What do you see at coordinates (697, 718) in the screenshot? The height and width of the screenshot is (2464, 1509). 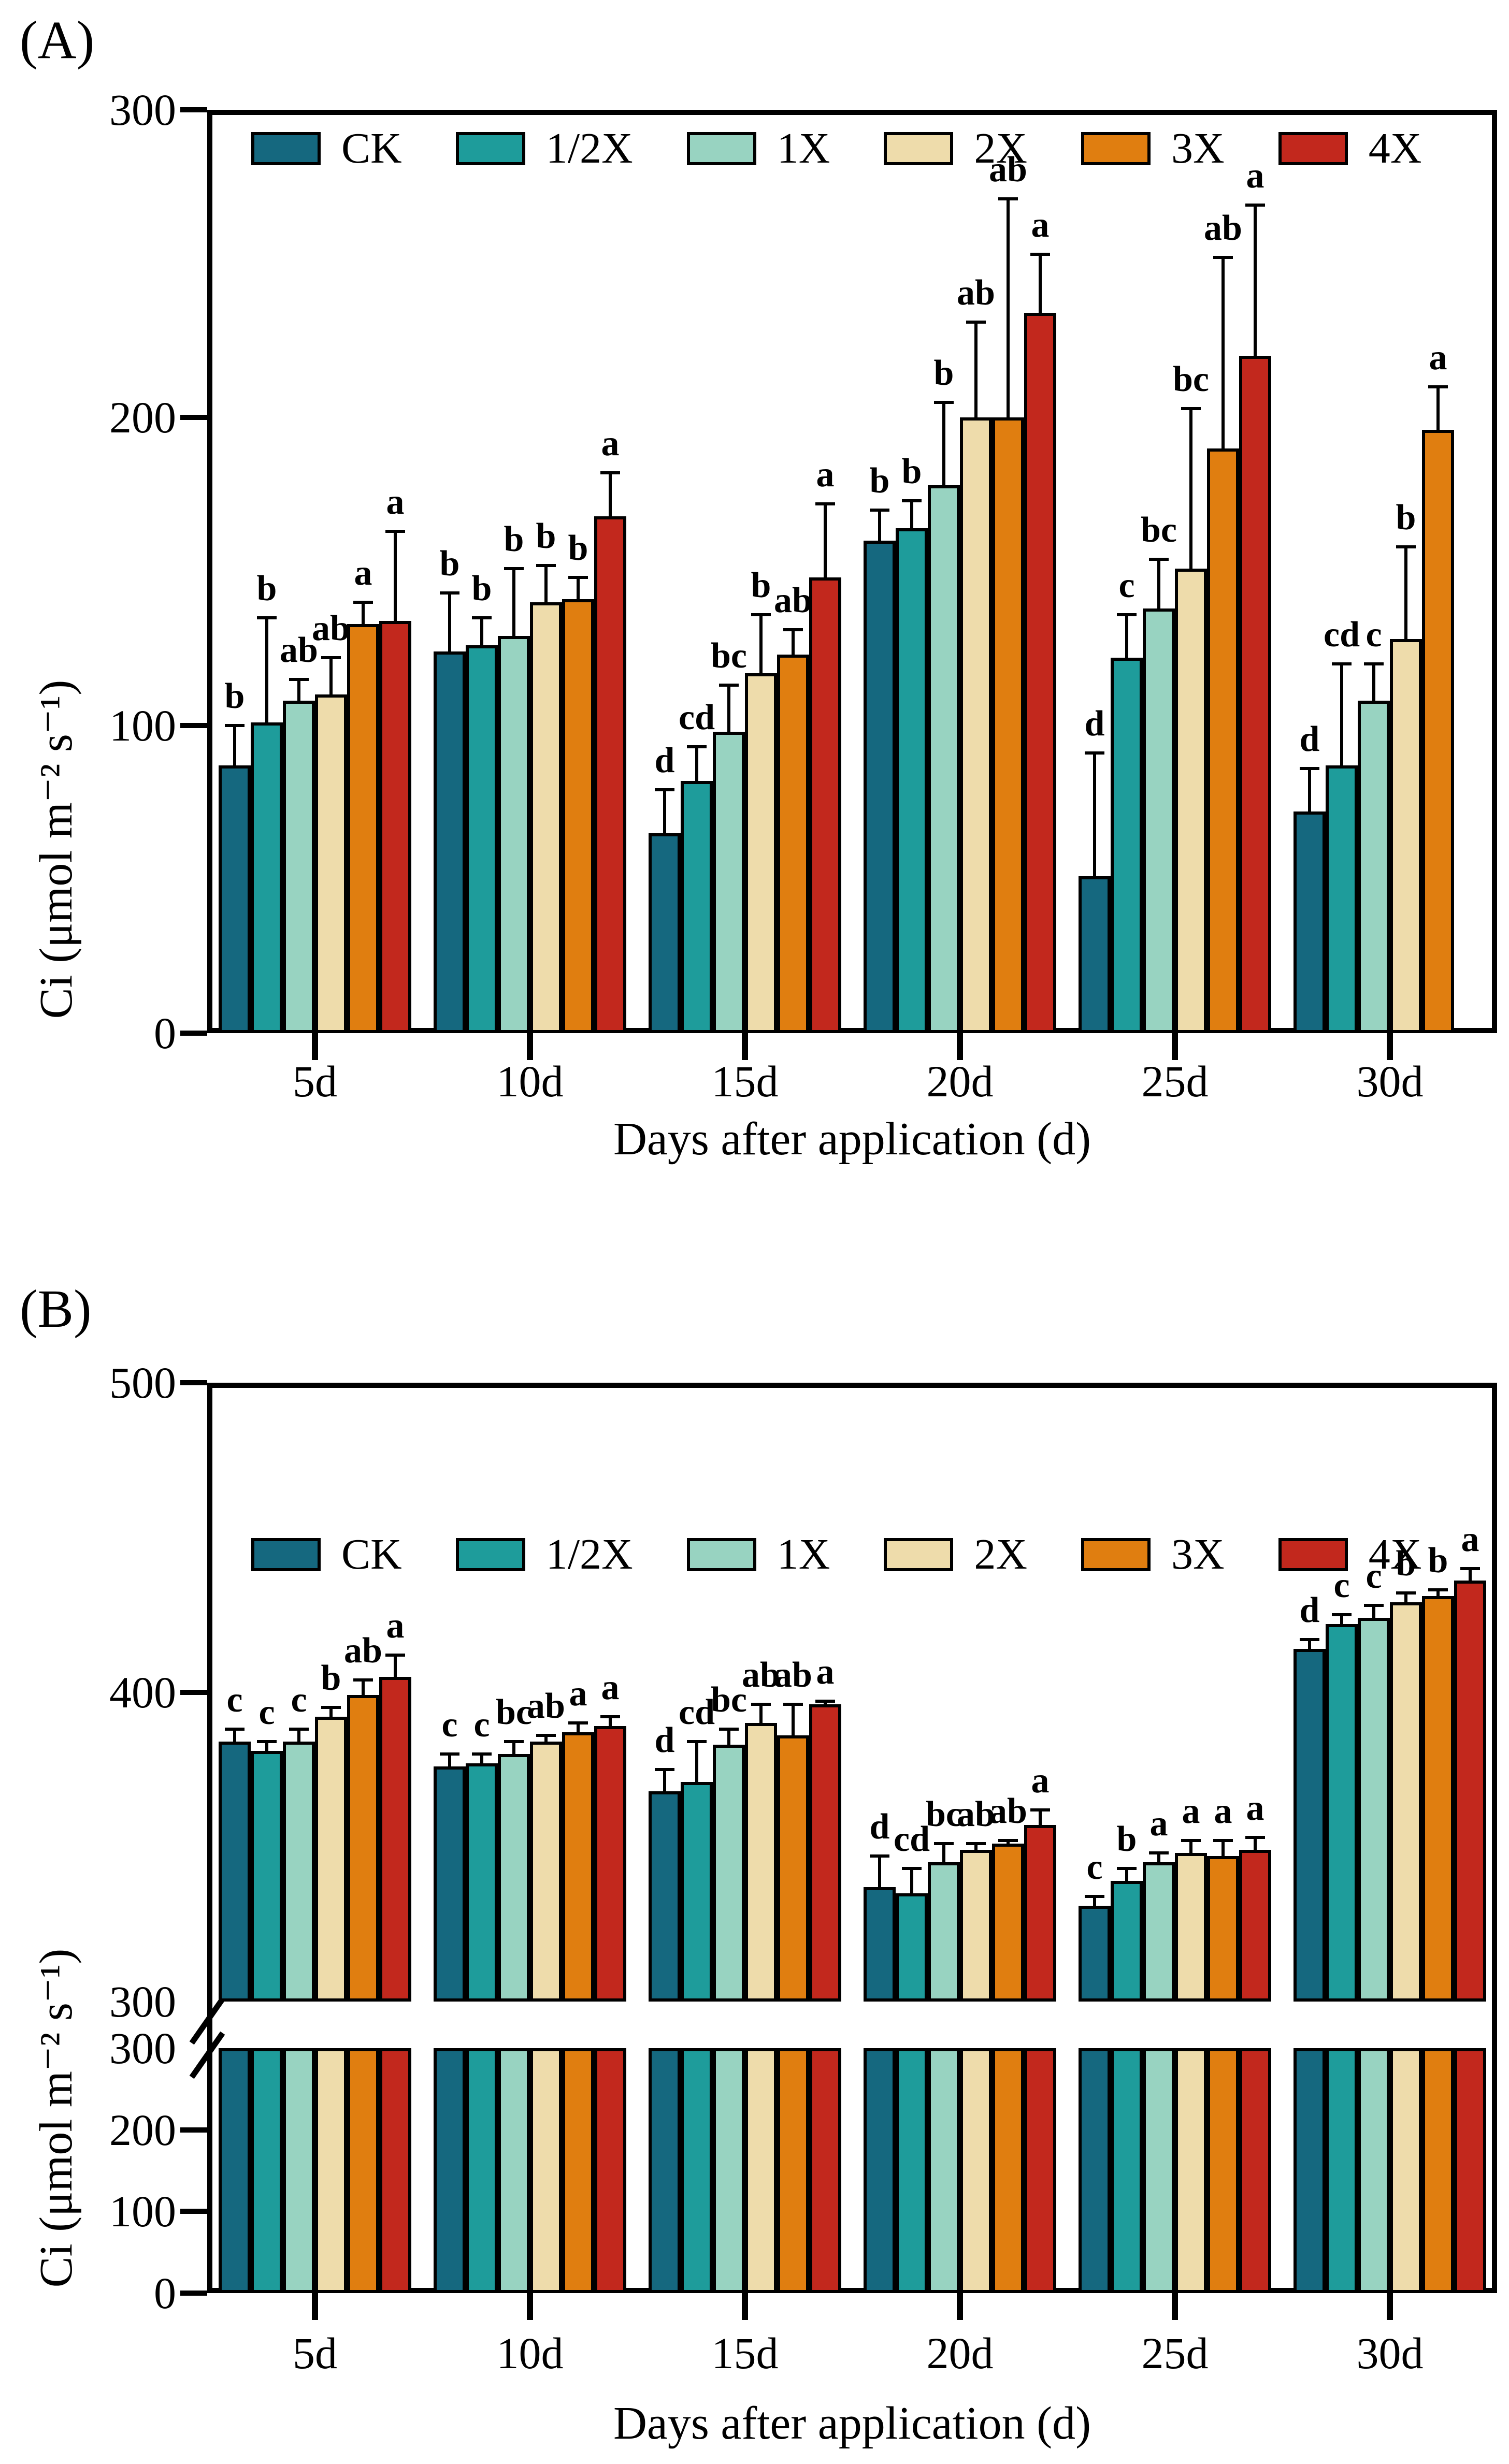 I see `significance-letter: cd` at bounding box center [697, 718].